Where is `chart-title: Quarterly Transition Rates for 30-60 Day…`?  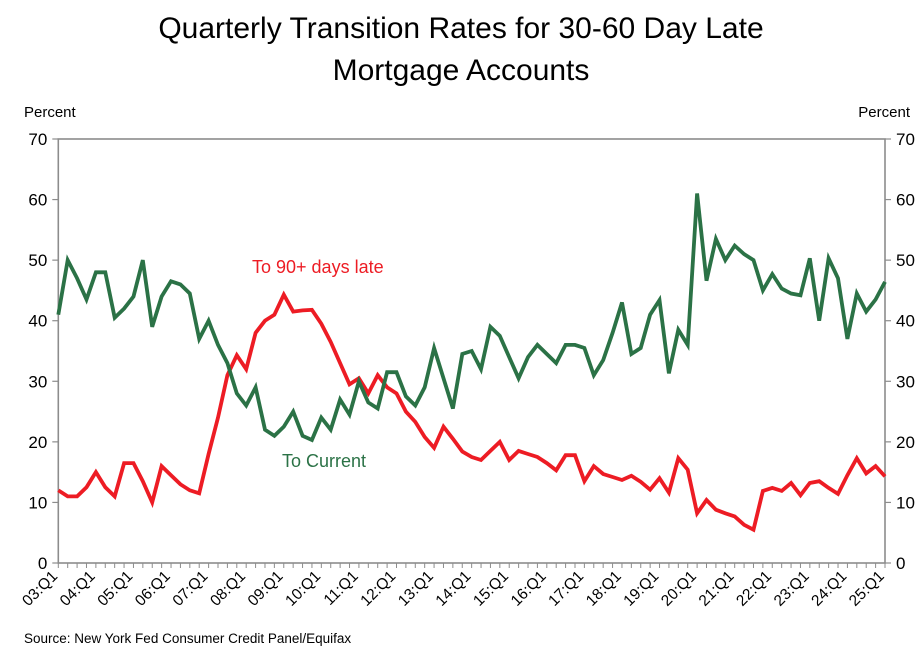
chart-title: Quarterly Transition Rates for 30-60 Day… is located at coordinates (461, 50).